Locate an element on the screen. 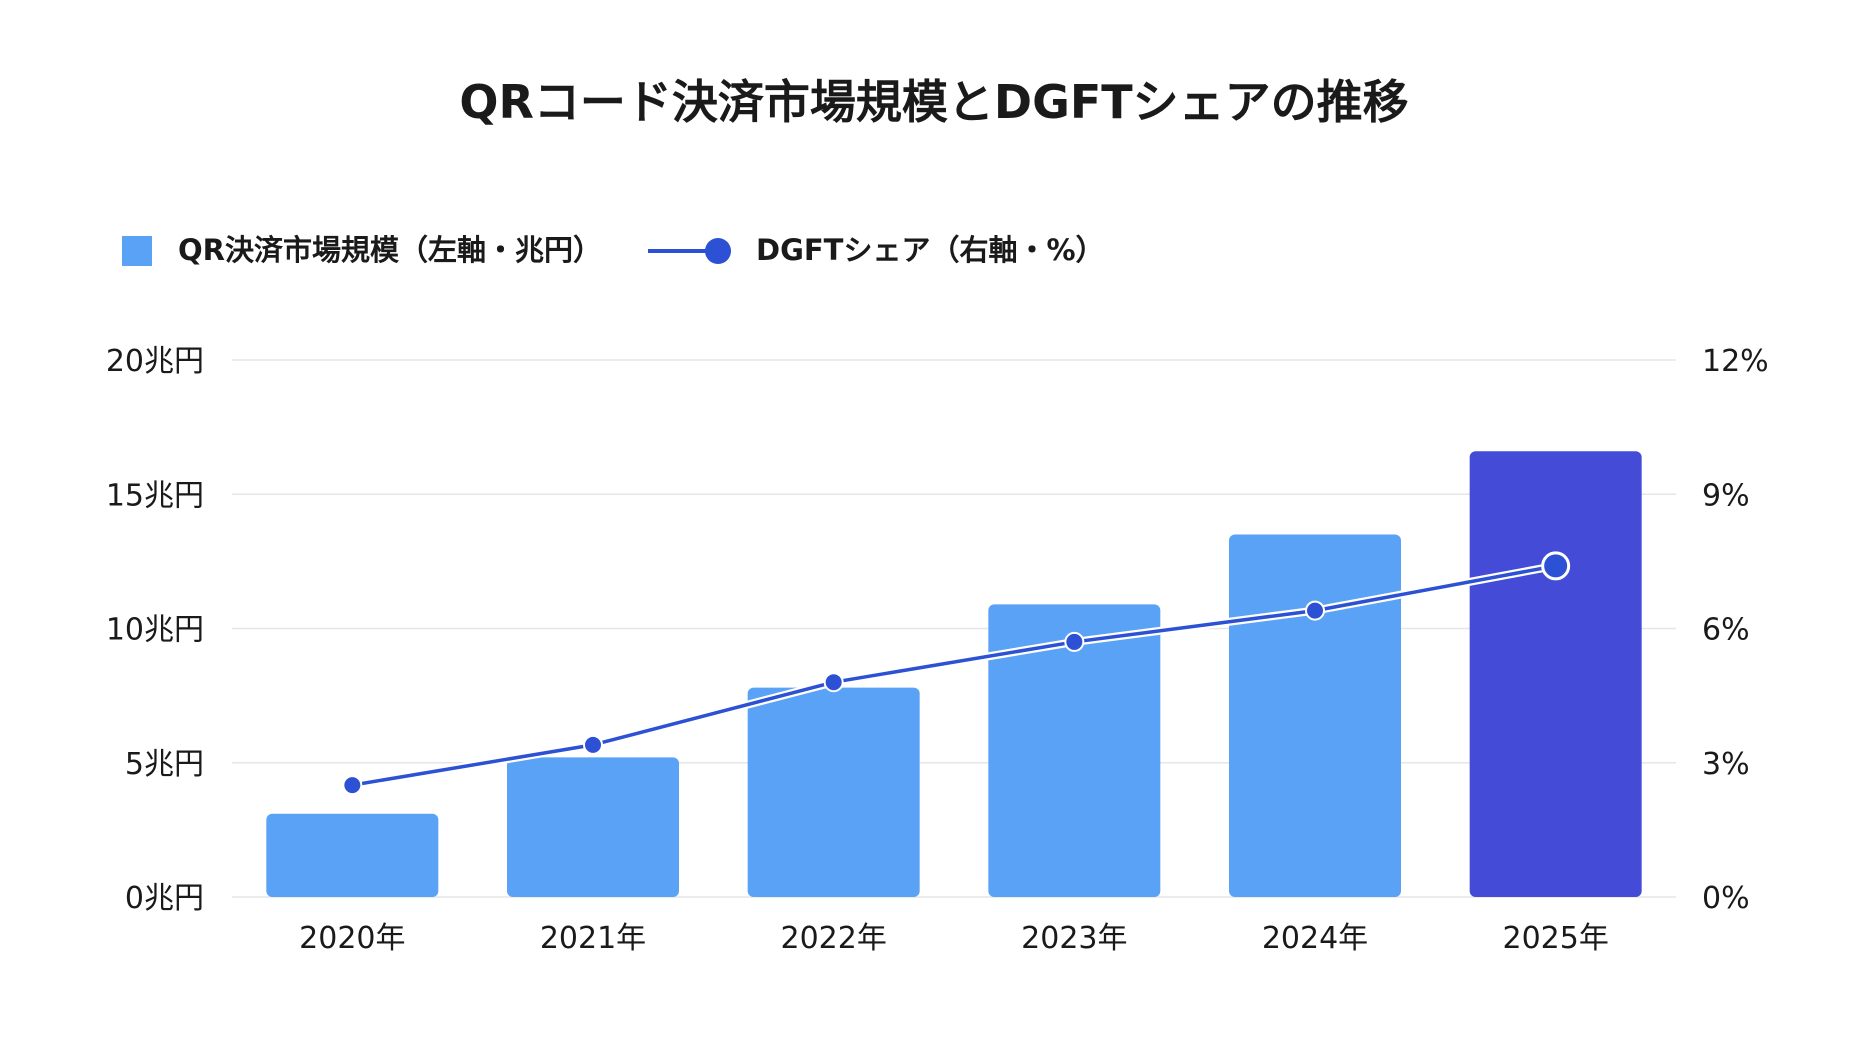 The image size is (1868, 1047). y-left-tick-label: 15兆円 is located at coordinates (155, 495).